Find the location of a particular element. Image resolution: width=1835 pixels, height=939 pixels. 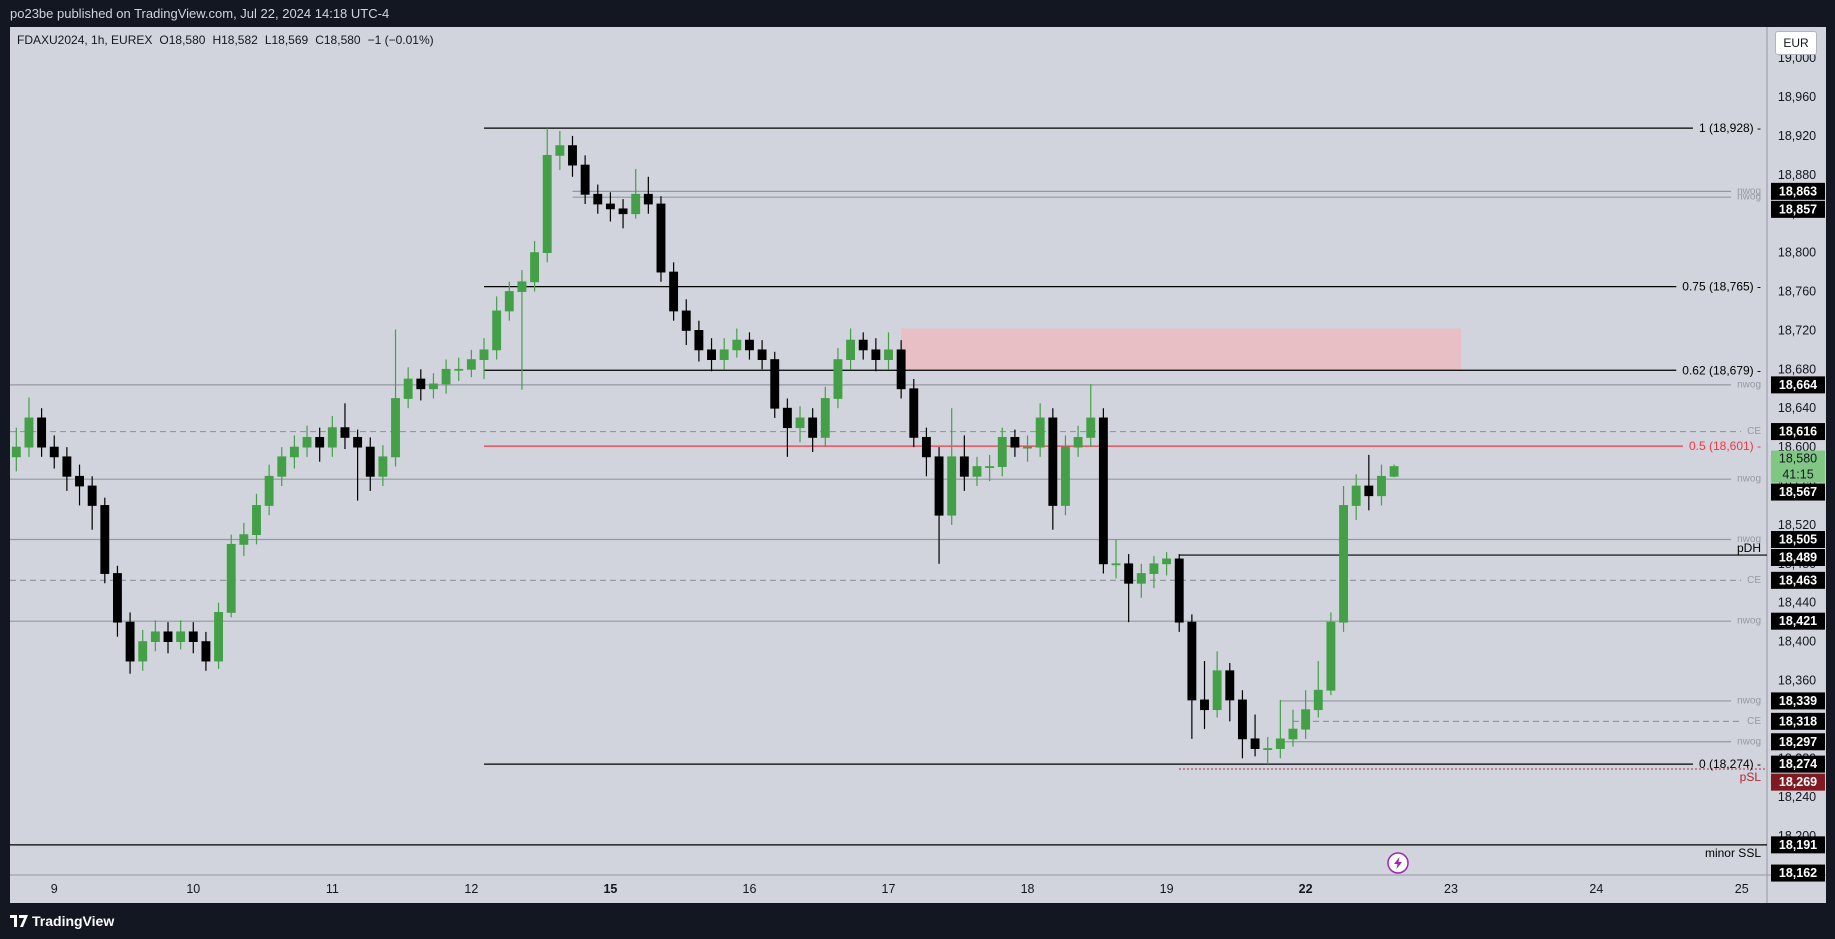

ohlc-open: O18,580 is located at coordinates (182, 40).